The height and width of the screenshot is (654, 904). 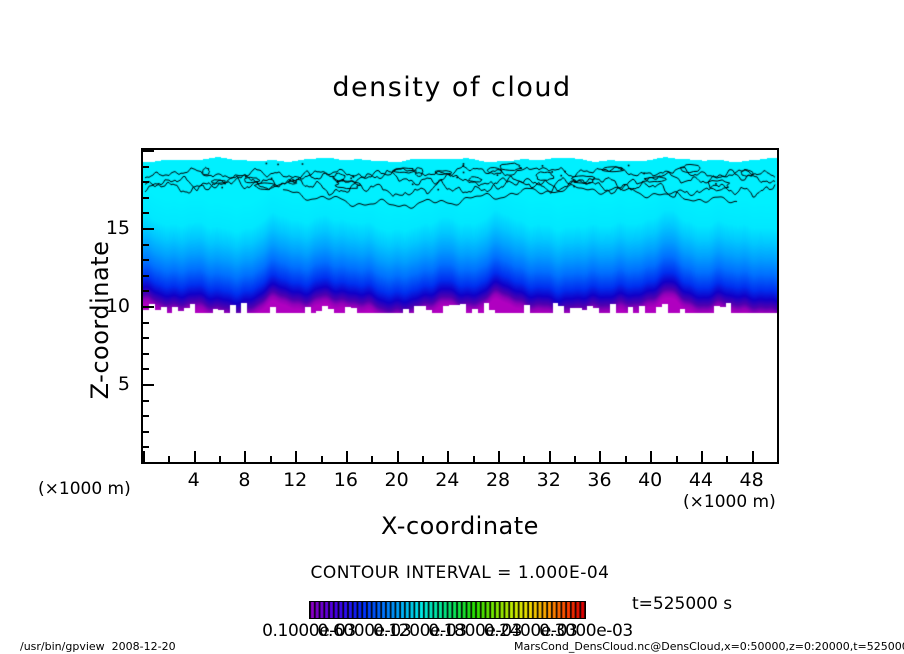 I want to click on y-tick-label: 10, so click(x=117, y=306).